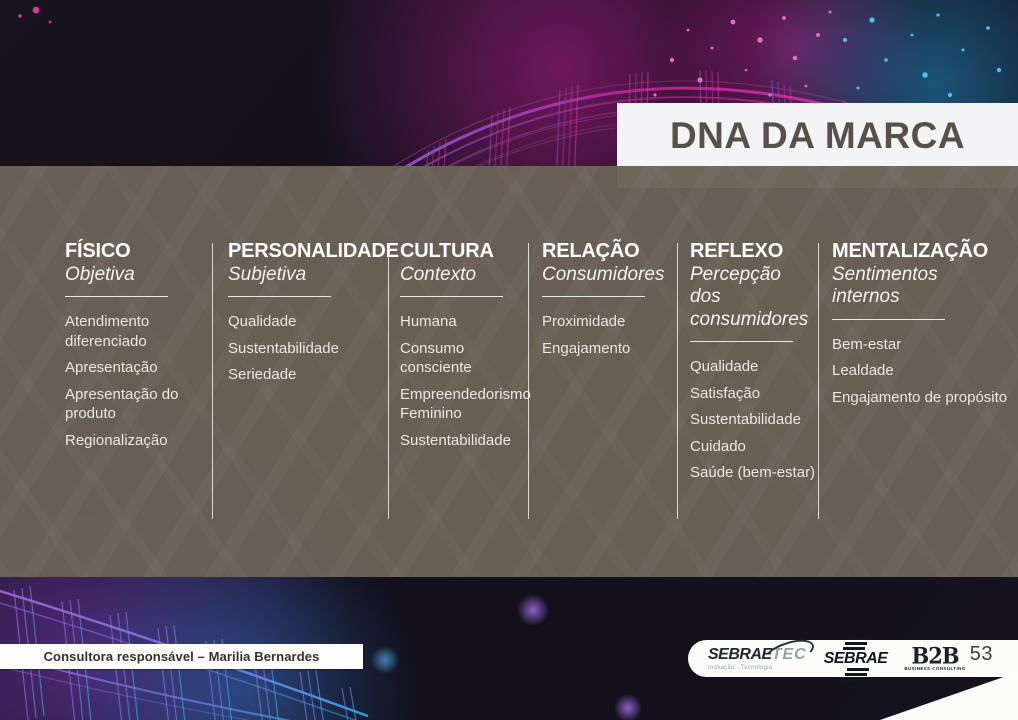 The image size is (1018, 720). Describe the element at coordinates (262, 375) in the screenshot. I see `column-item: Seriedade` at that location.